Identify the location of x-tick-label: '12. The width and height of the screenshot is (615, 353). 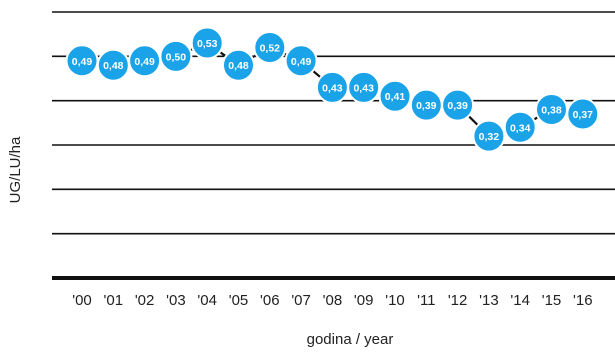
(458, 300).